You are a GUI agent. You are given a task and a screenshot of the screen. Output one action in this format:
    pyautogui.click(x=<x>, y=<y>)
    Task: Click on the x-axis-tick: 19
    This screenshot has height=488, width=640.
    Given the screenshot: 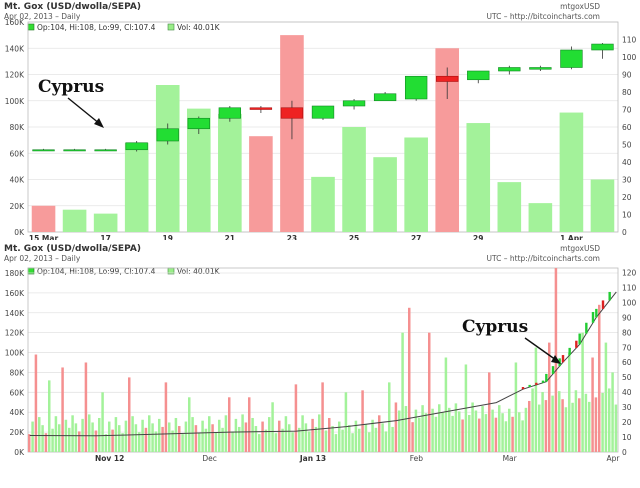 What is the action you would take?
    pyautogui.click(x=168, y=237)
    